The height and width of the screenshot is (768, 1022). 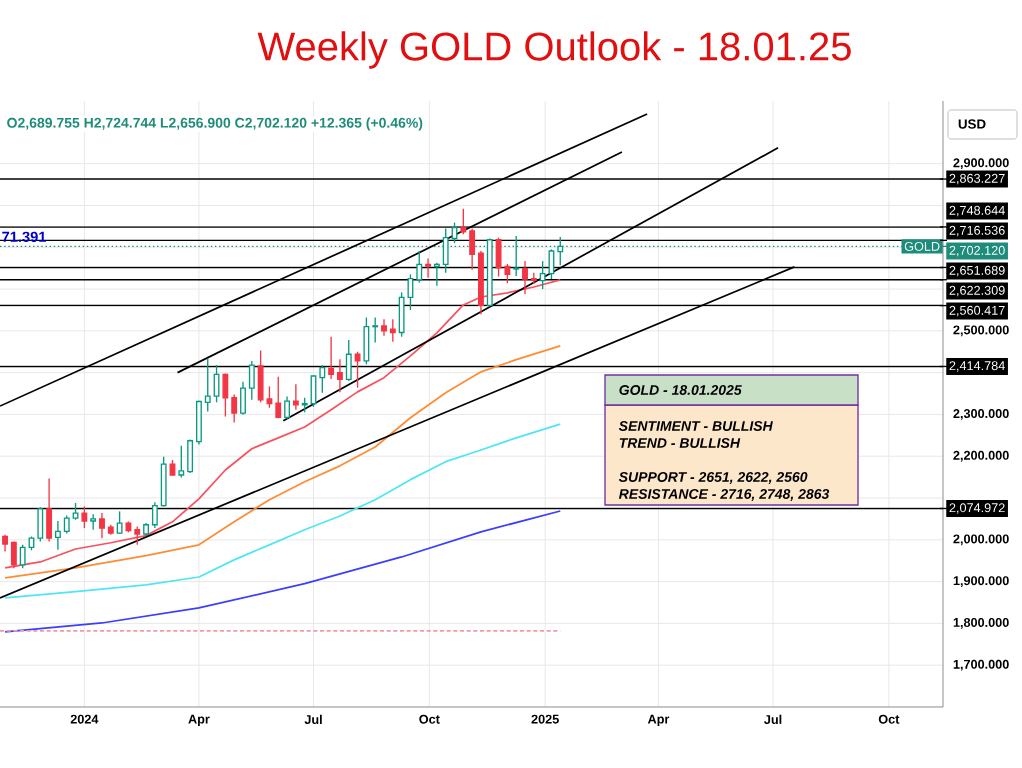 I want to click on y-tick-label: 2,500.000, so click(x=981, y=331).